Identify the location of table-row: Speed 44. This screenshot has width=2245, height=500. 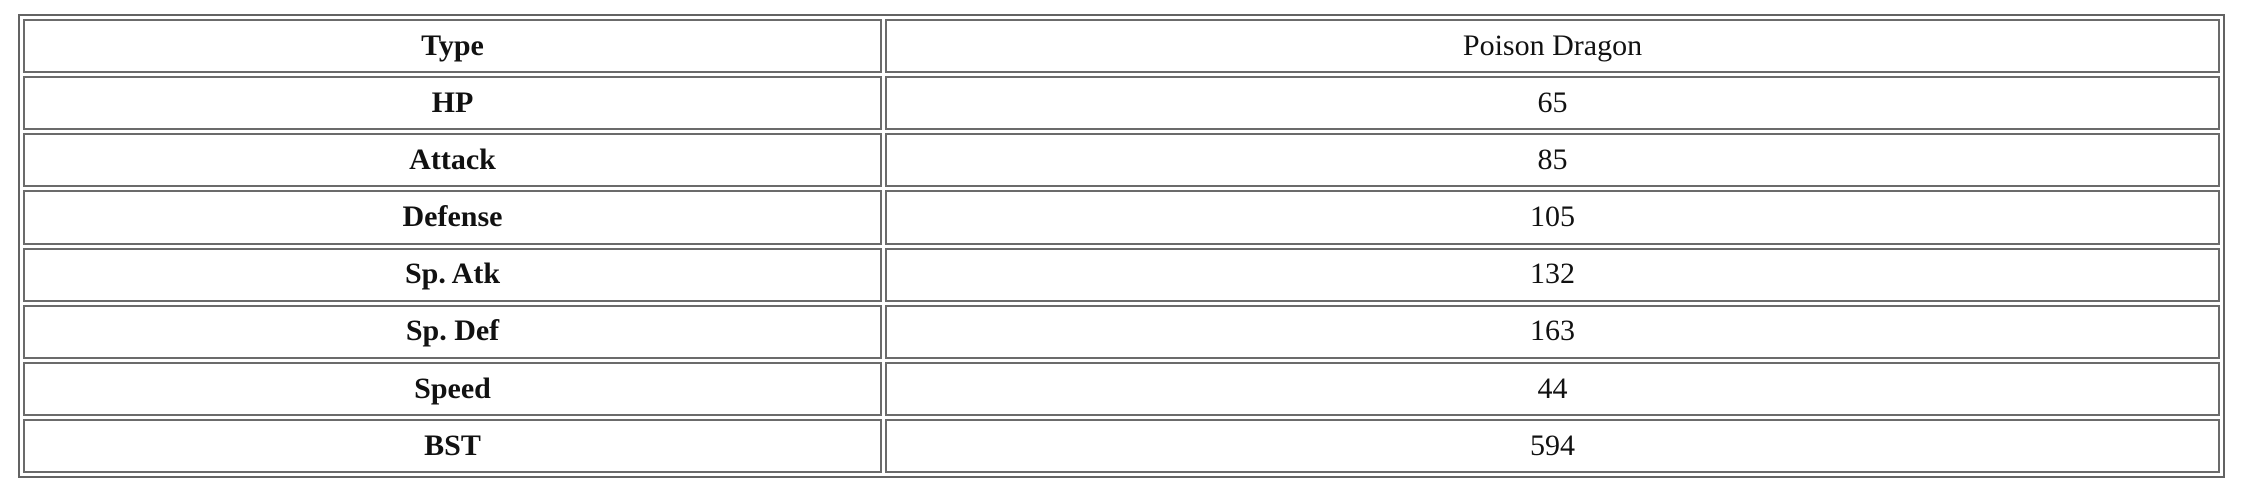
(1121, 388).